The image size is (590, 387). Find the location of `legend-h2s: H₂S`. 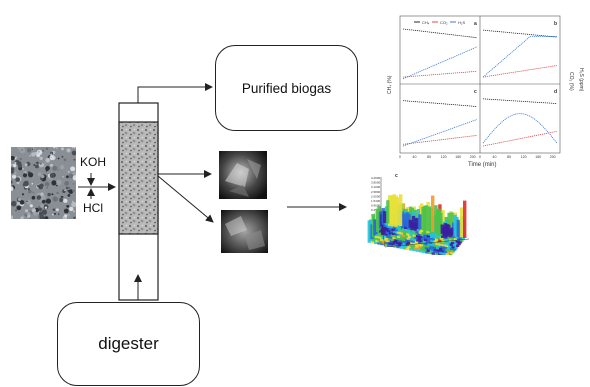

legend-h2s: H₂S is located at coordinates (461, 22).